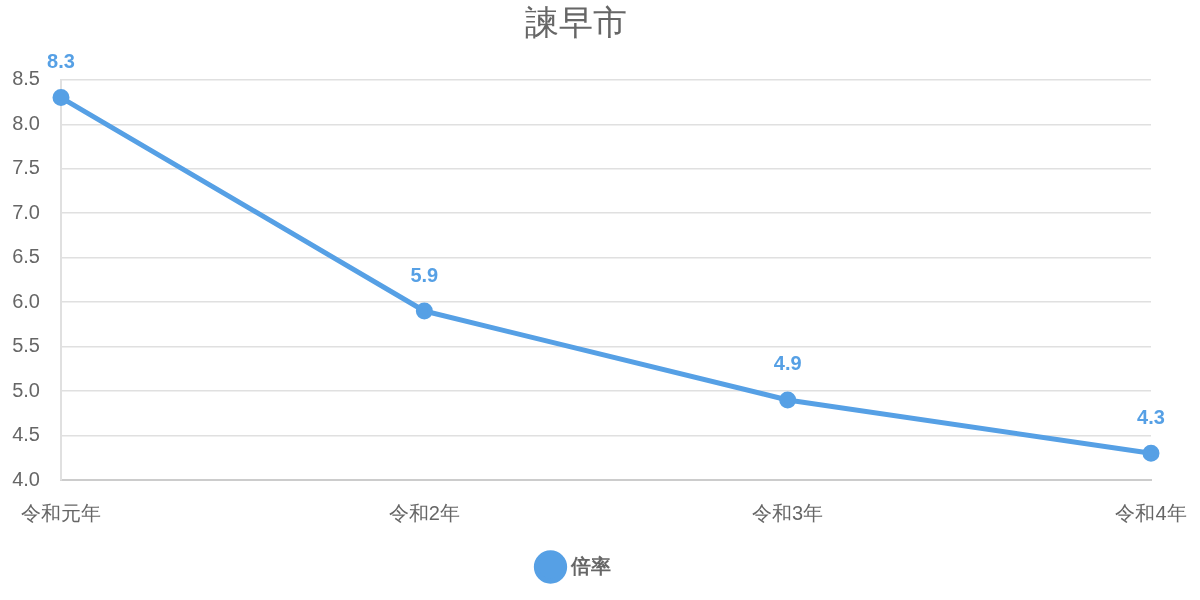  Describe the element at coordinates (26, 167) in the screenshot. I see `y-tick-label: 7.5` at that location.